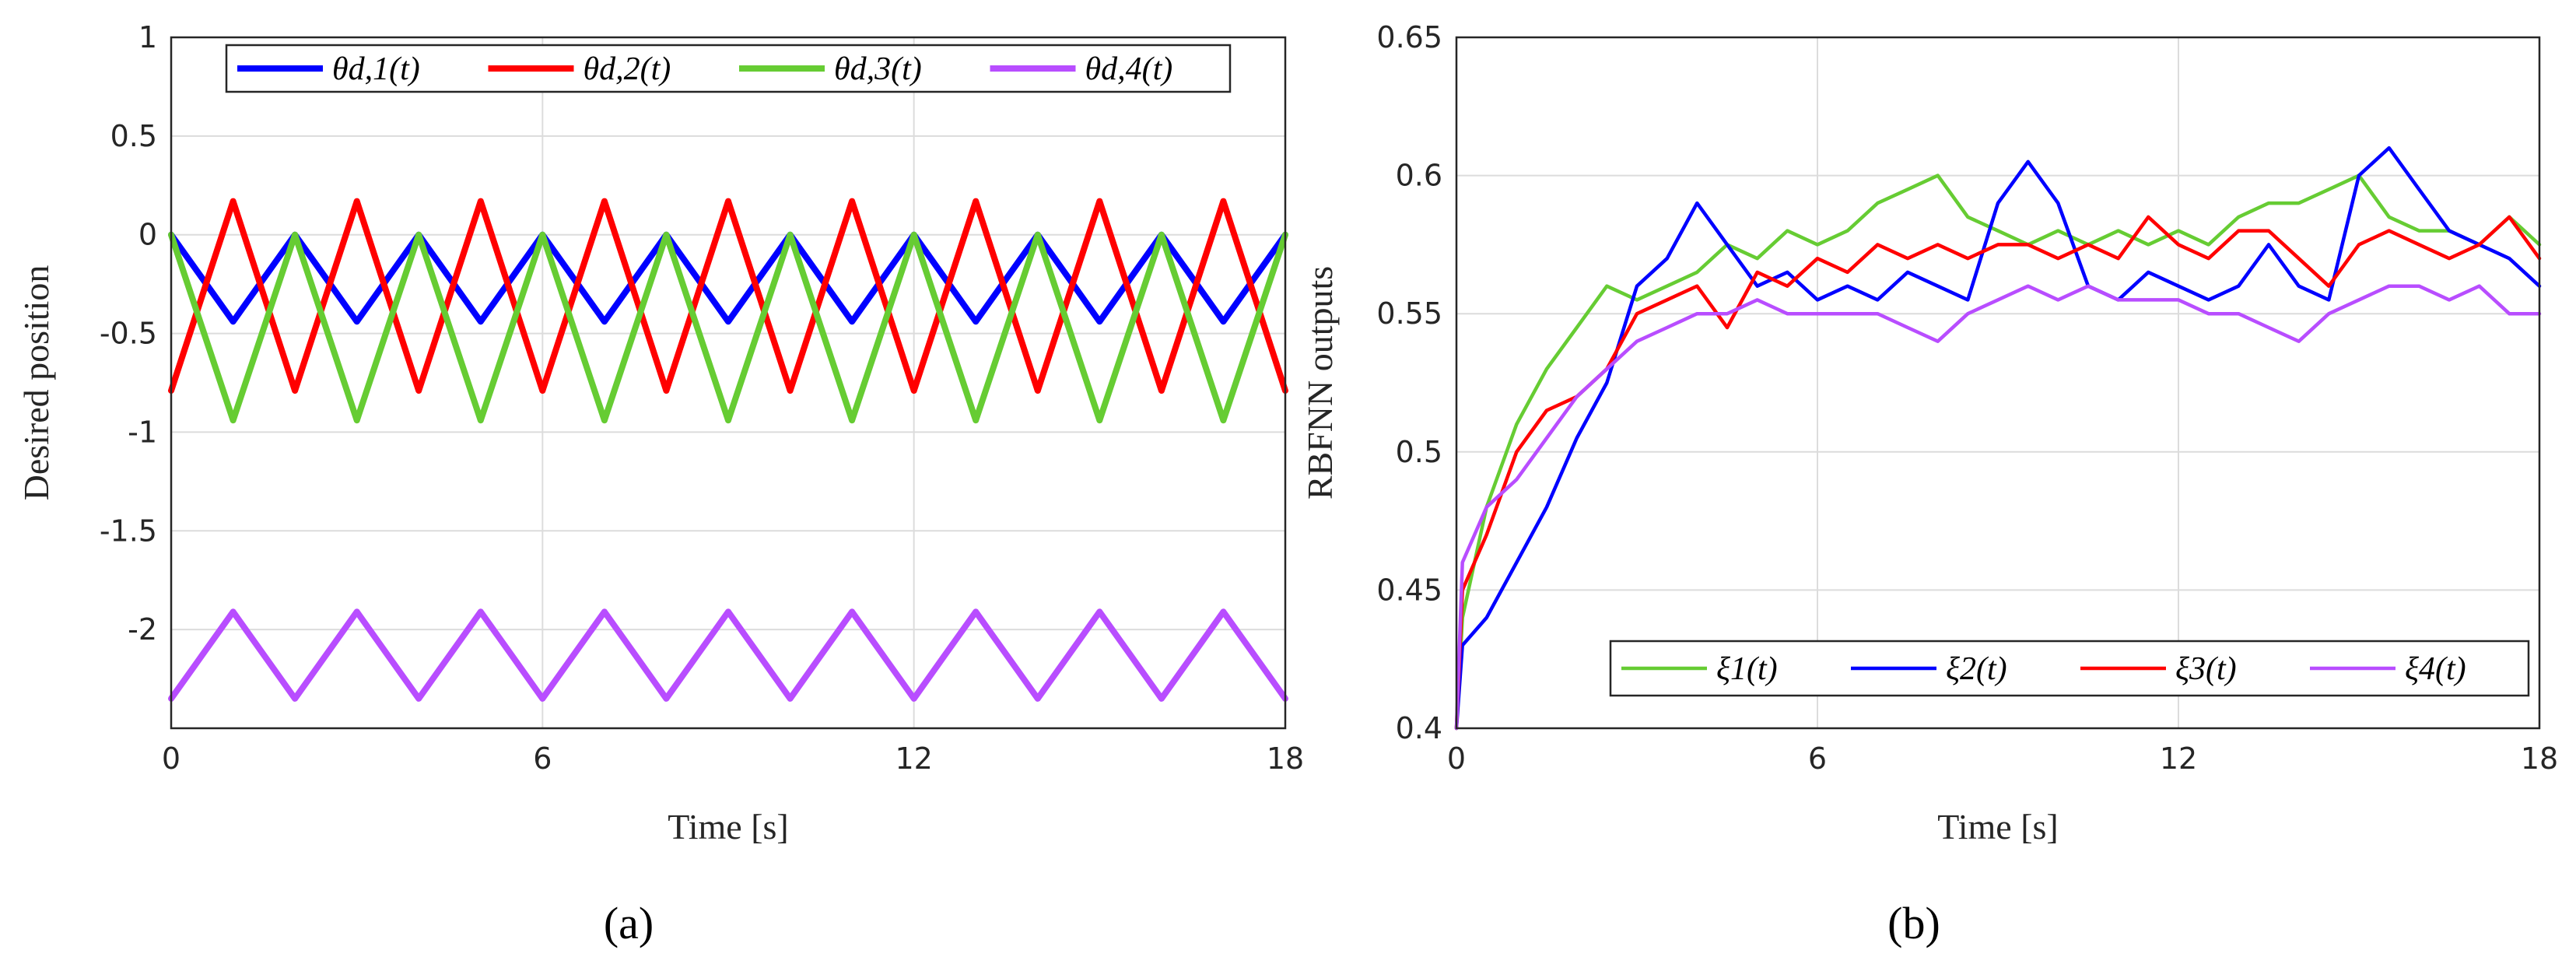 The height and width of the screenshot is (971, 2576). What do you see at coordinates (729, 68) in the screenshot?
I see `legend-a: θd,1(t) θd,2(t) θd,3(t) θd,4(t)` at bounding box center [729, 68].